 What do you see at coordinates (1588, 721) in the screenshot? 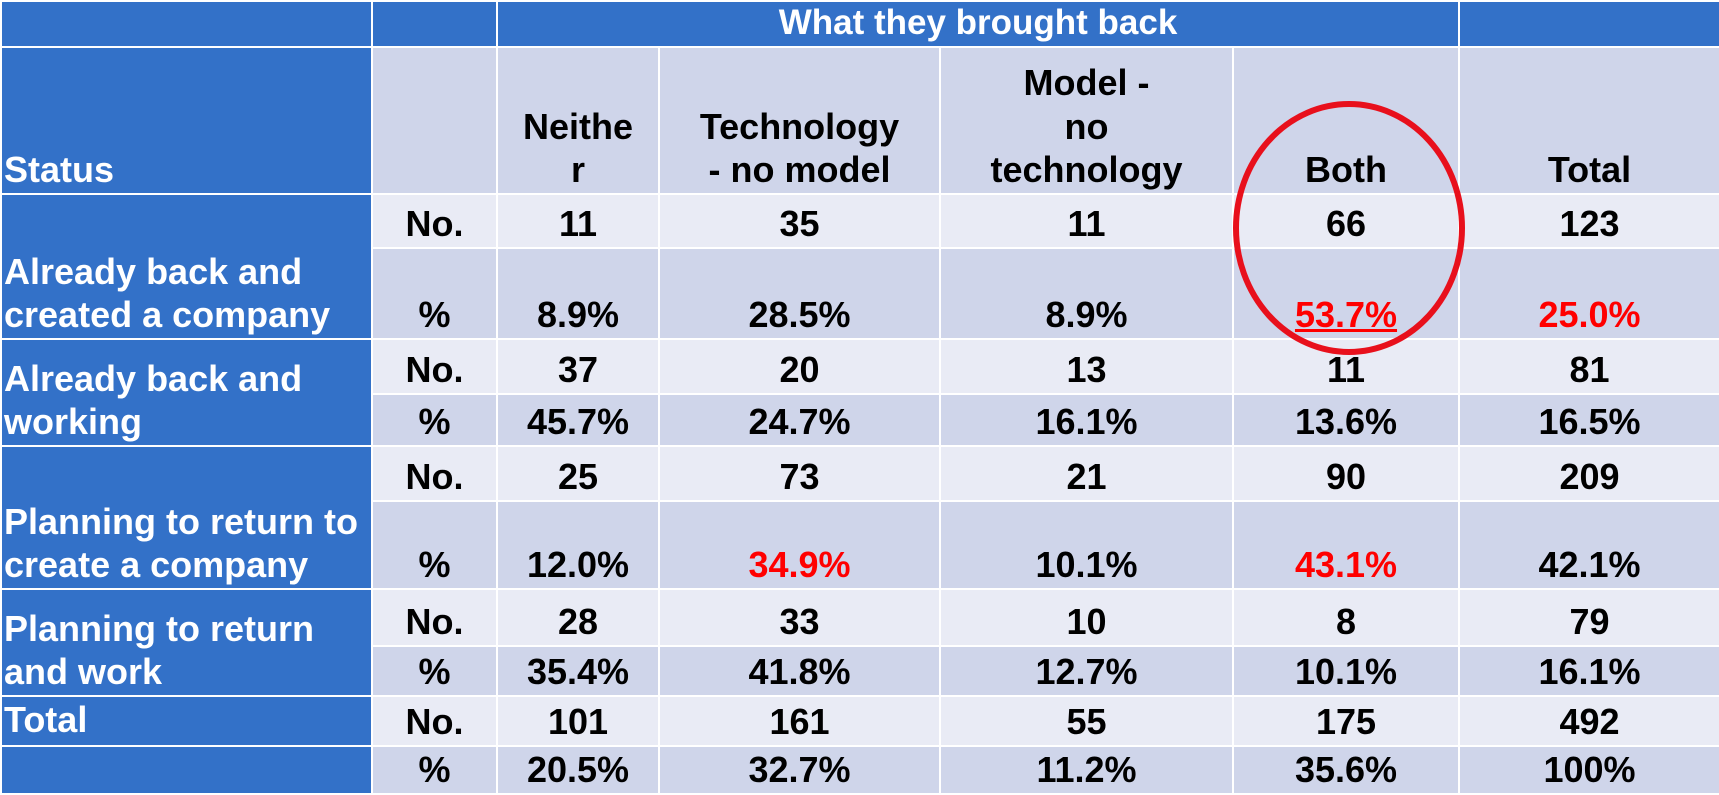
I see `value-cell: 492` at bounding box center [1588, 721].